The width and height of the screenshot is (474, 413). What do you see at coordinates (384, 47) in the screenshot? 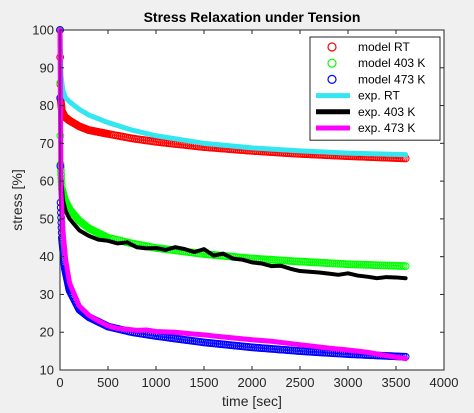
I see `legend-label: model RT` at bounding box center [384, 47].